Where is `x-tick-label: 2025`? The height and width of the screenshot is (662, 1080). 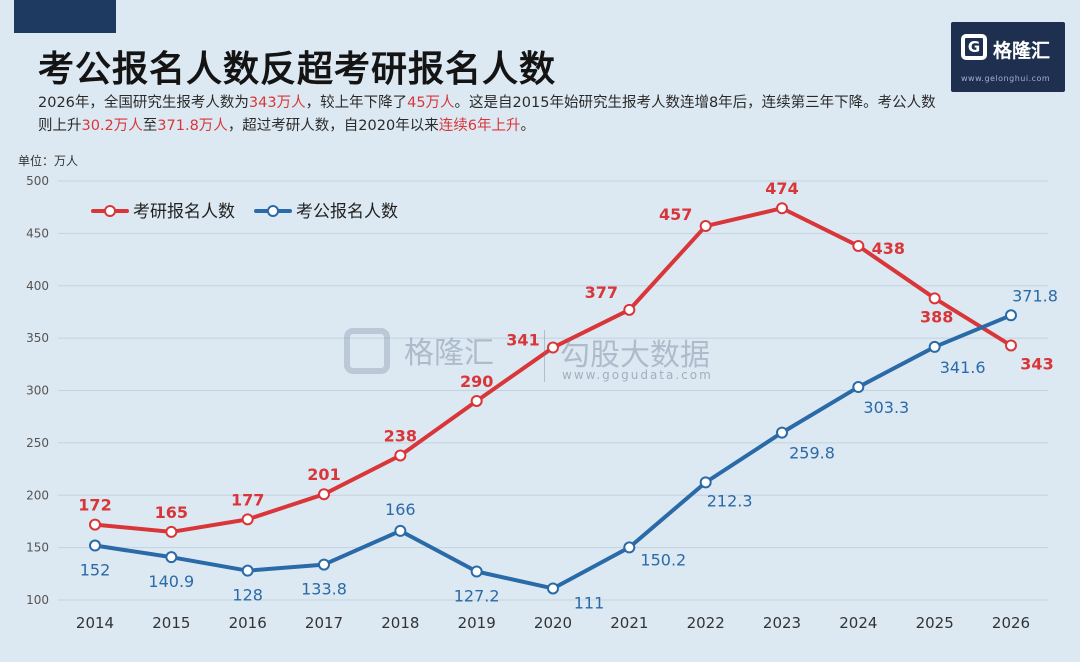 x-tick-label: 2025 is located at coordinates (935, 623).